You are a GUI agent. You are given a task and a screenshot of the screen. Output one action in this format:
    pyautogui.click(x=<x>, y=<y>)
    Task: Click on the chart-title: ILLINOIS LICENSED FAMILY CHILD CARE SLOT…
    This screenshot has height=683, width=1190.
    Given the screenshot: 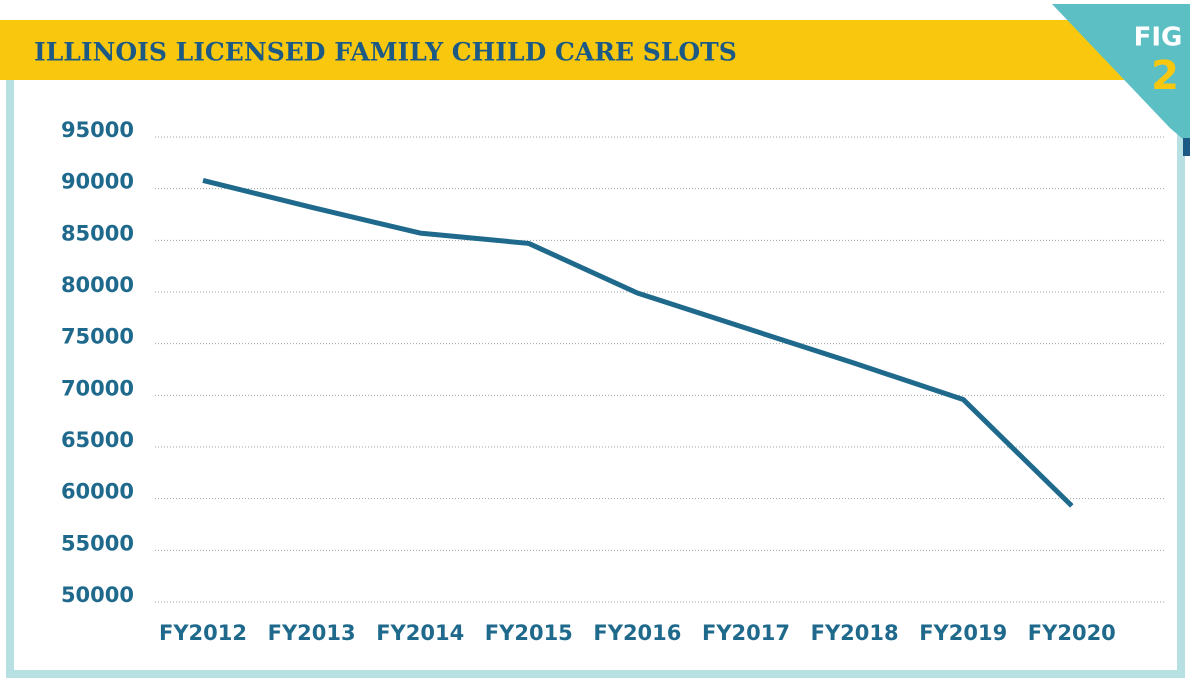 What is the action you would take?
    pyautogui.click(x=385, y=52)
    